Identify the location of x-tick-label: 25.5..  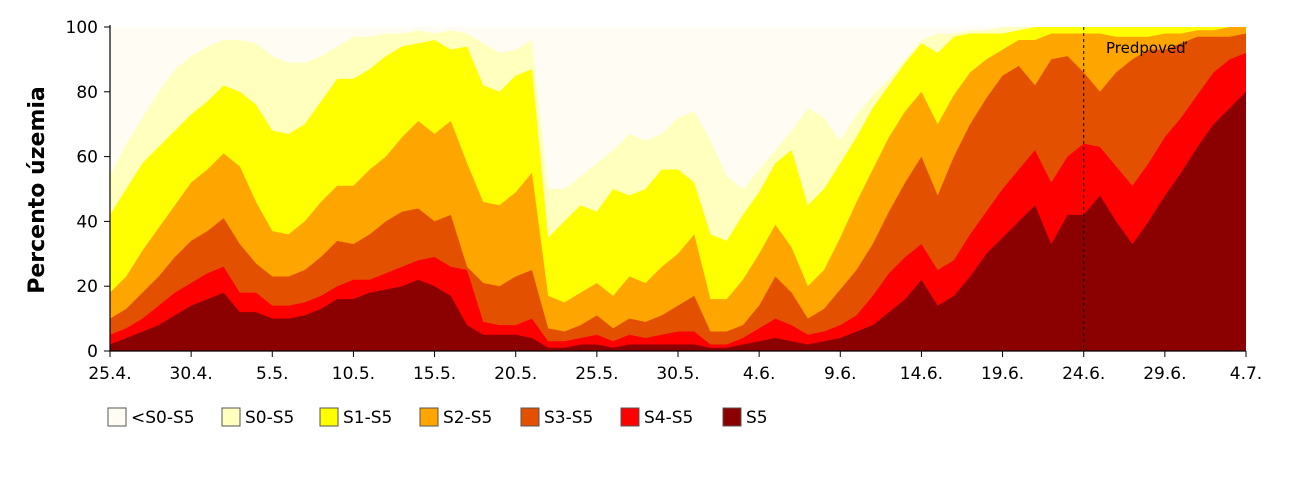
(596, 374).